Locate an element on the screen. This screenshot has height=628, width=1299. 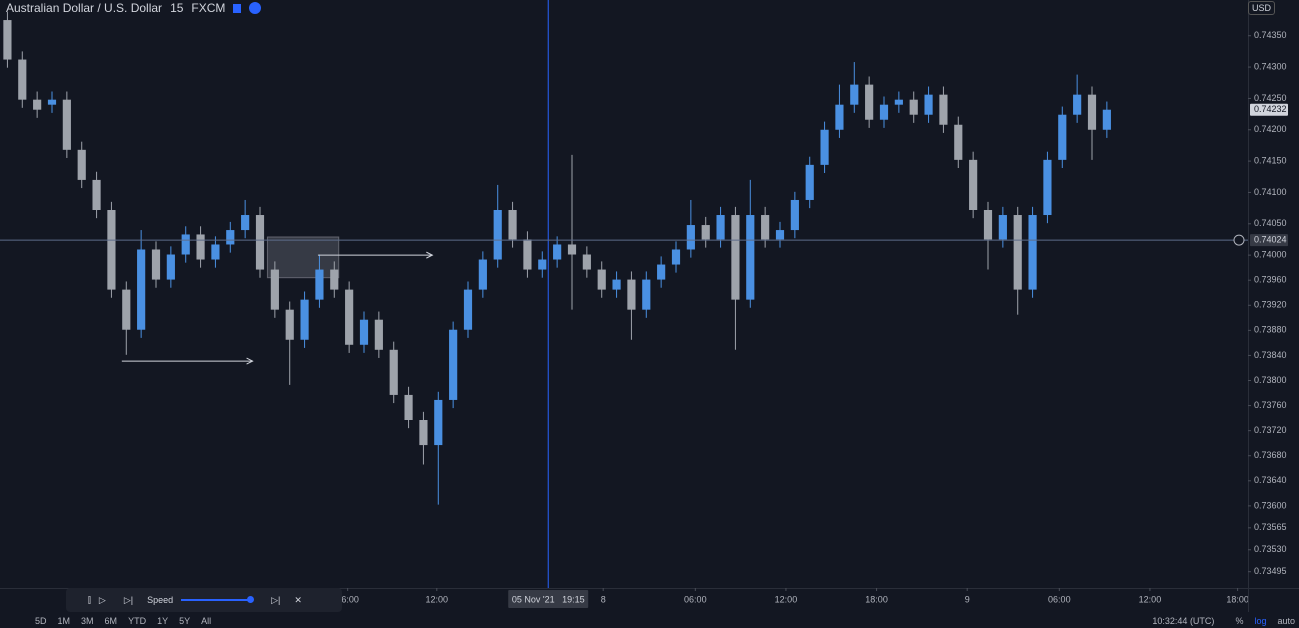
y-tick-label: 0.73760 is located at coordinates (1270, 405).